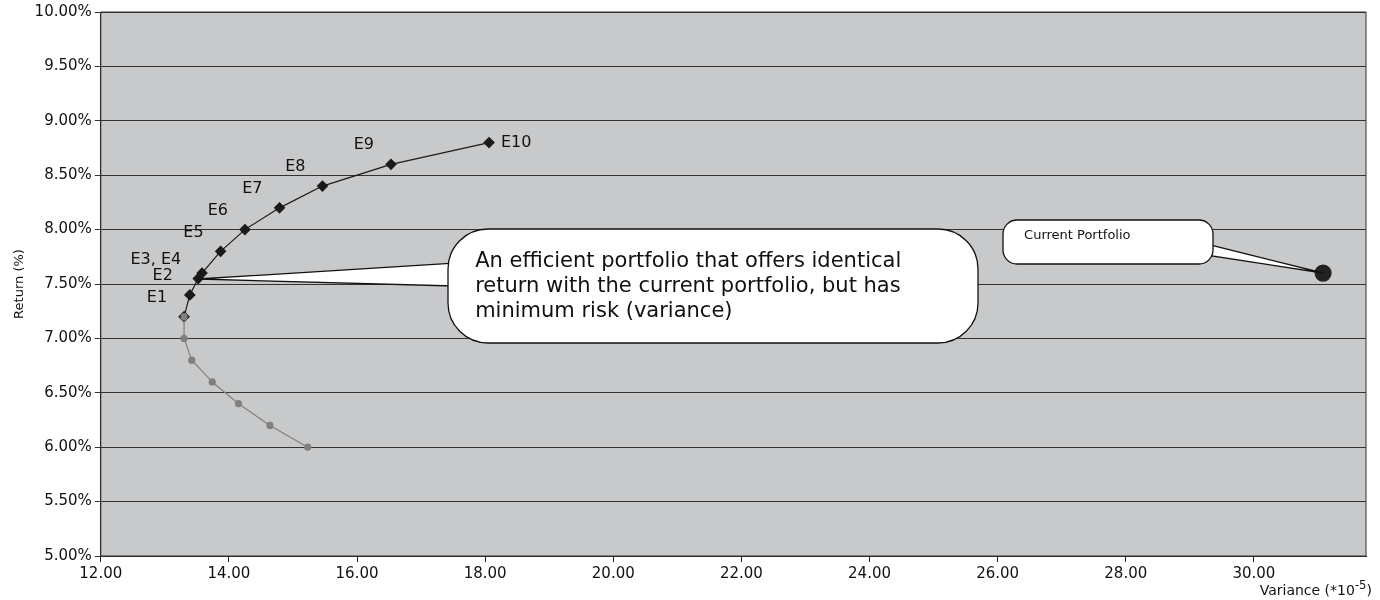 The width and height of the screenshot is (1380, 600). I want to click on y-tick-label: 7.50%, so click(68, 282).